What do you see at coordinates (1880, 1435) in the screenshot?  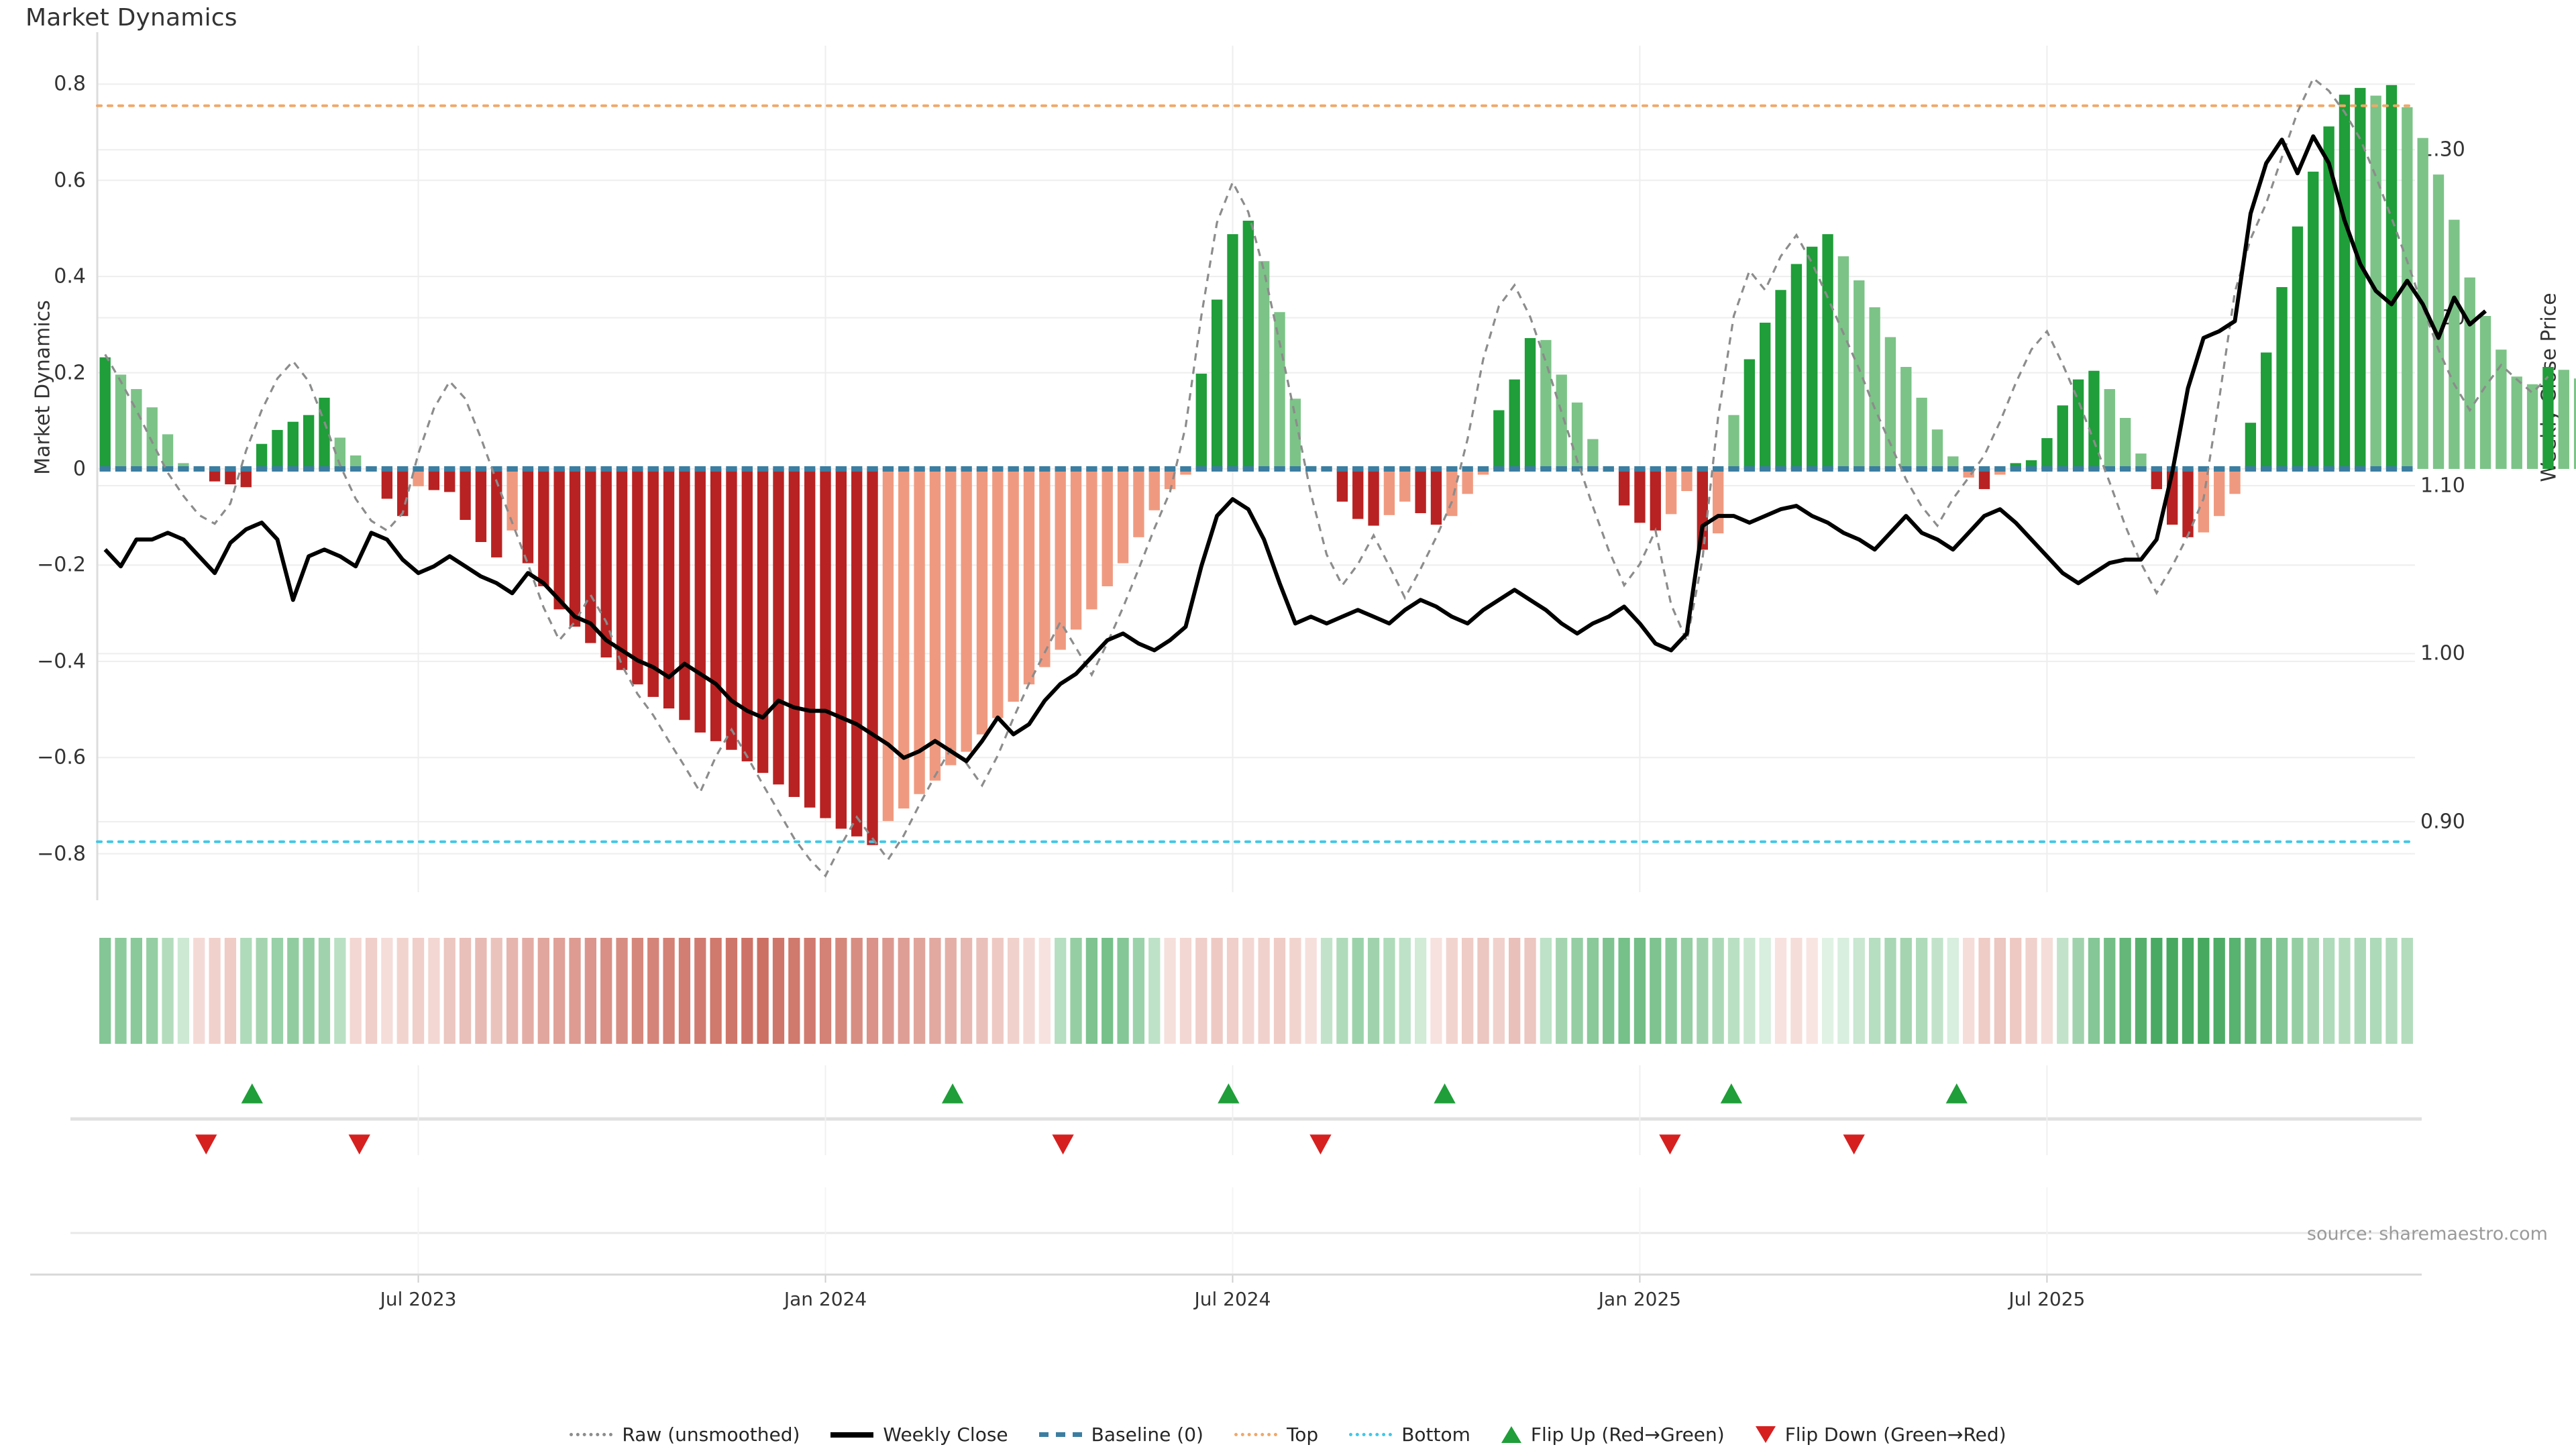 I see `legend-item-flip-down: Flip Down (Green→Red)` at bounding box center [1880, 1435].